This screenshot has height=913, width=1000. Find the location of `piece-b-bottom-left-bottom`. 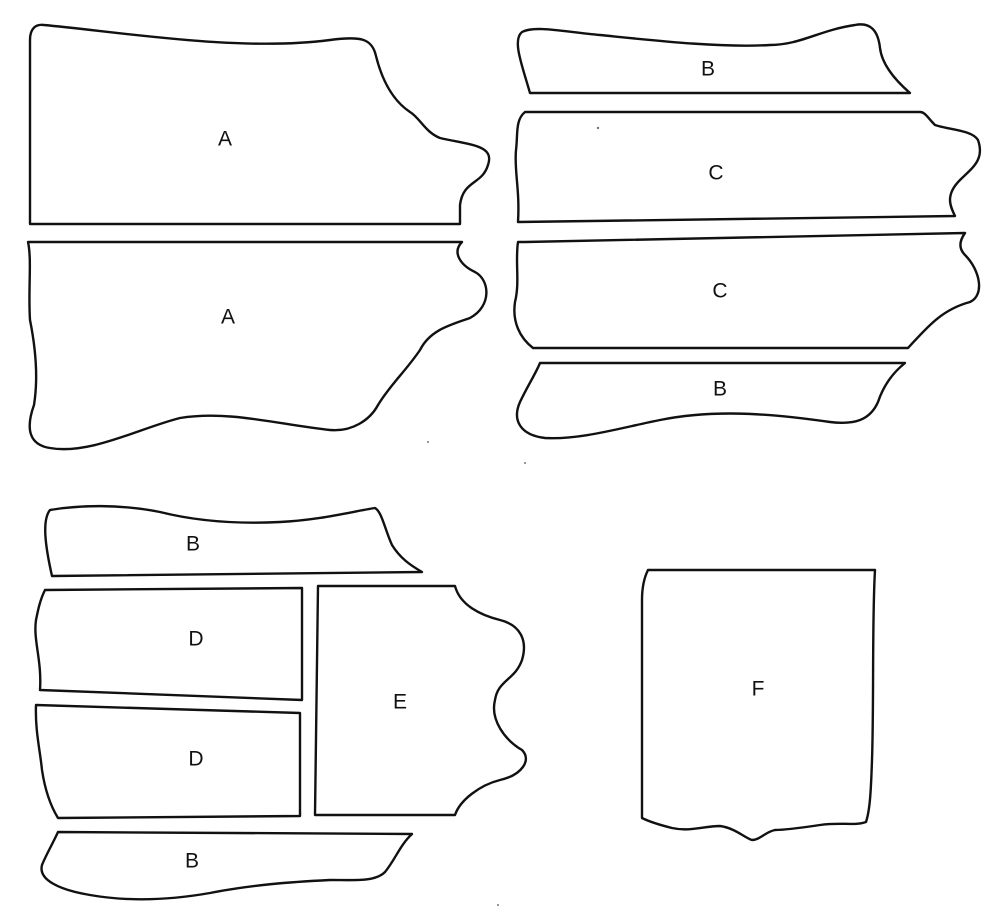

piece-b-bottom-left-bottom is located at coordinates (227, 865).